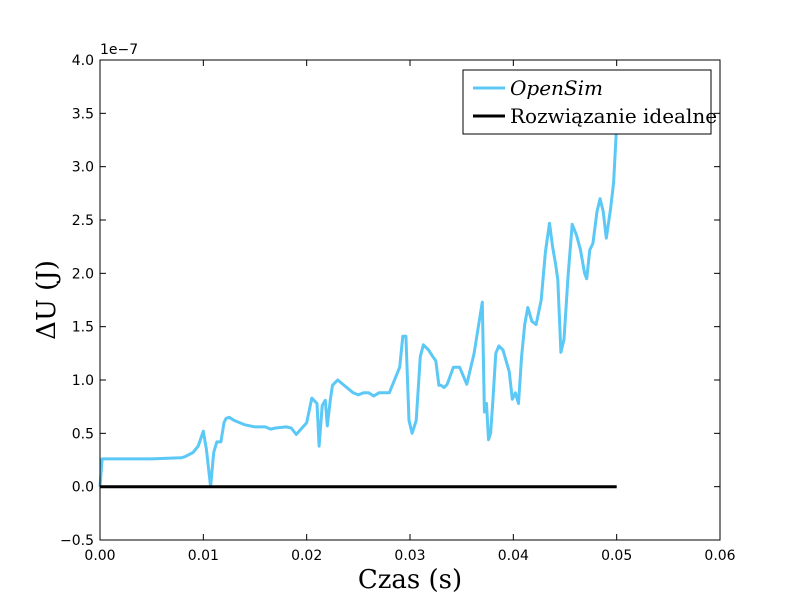 The image size is (800, 600). What do you see at coordinates (83, 274) in the screenshot?
I see `y-tick-label: 2.0` at bounding box center [83, 274].